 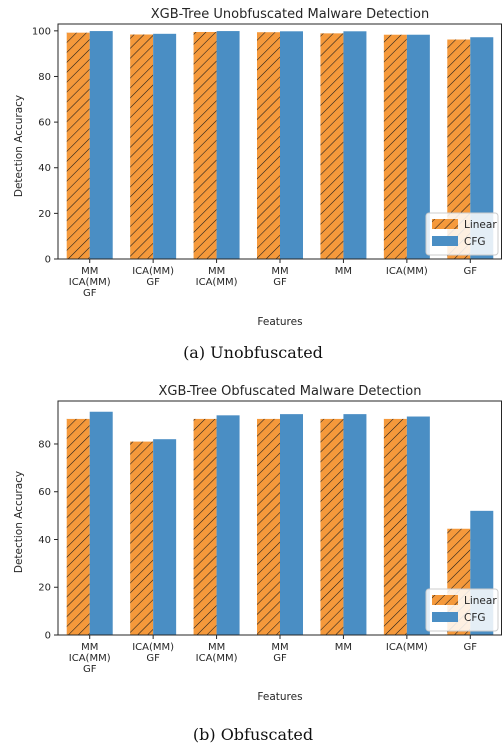 I want to click on chart-title: XGB-Tree Obfuscated Malware Detection, so click(x=289, y=391).